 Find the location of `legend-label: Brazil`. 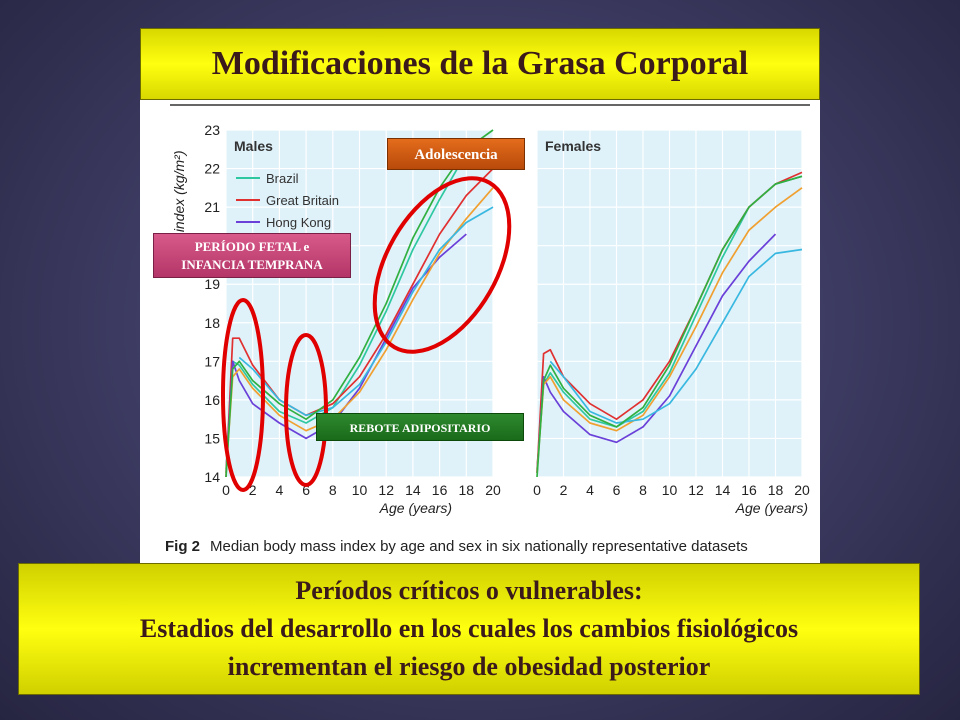

legend-label: Brazil is located at coordinates (282, 178).